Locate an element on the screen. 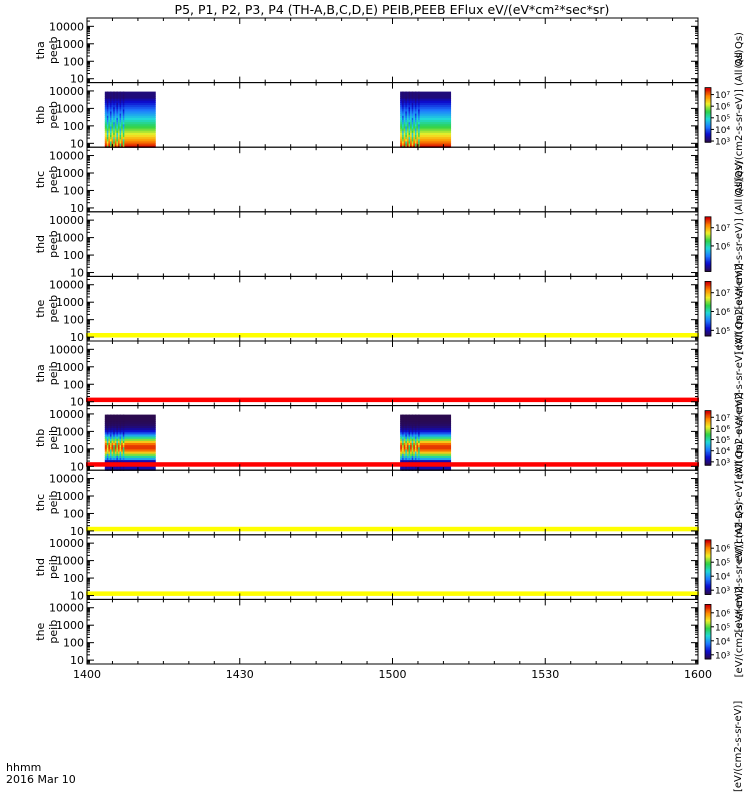 Image resolution: width=750 pixels, height=800 pixels. colorbar-tick-label: 10⁶ is located at coordinates (722, 108).